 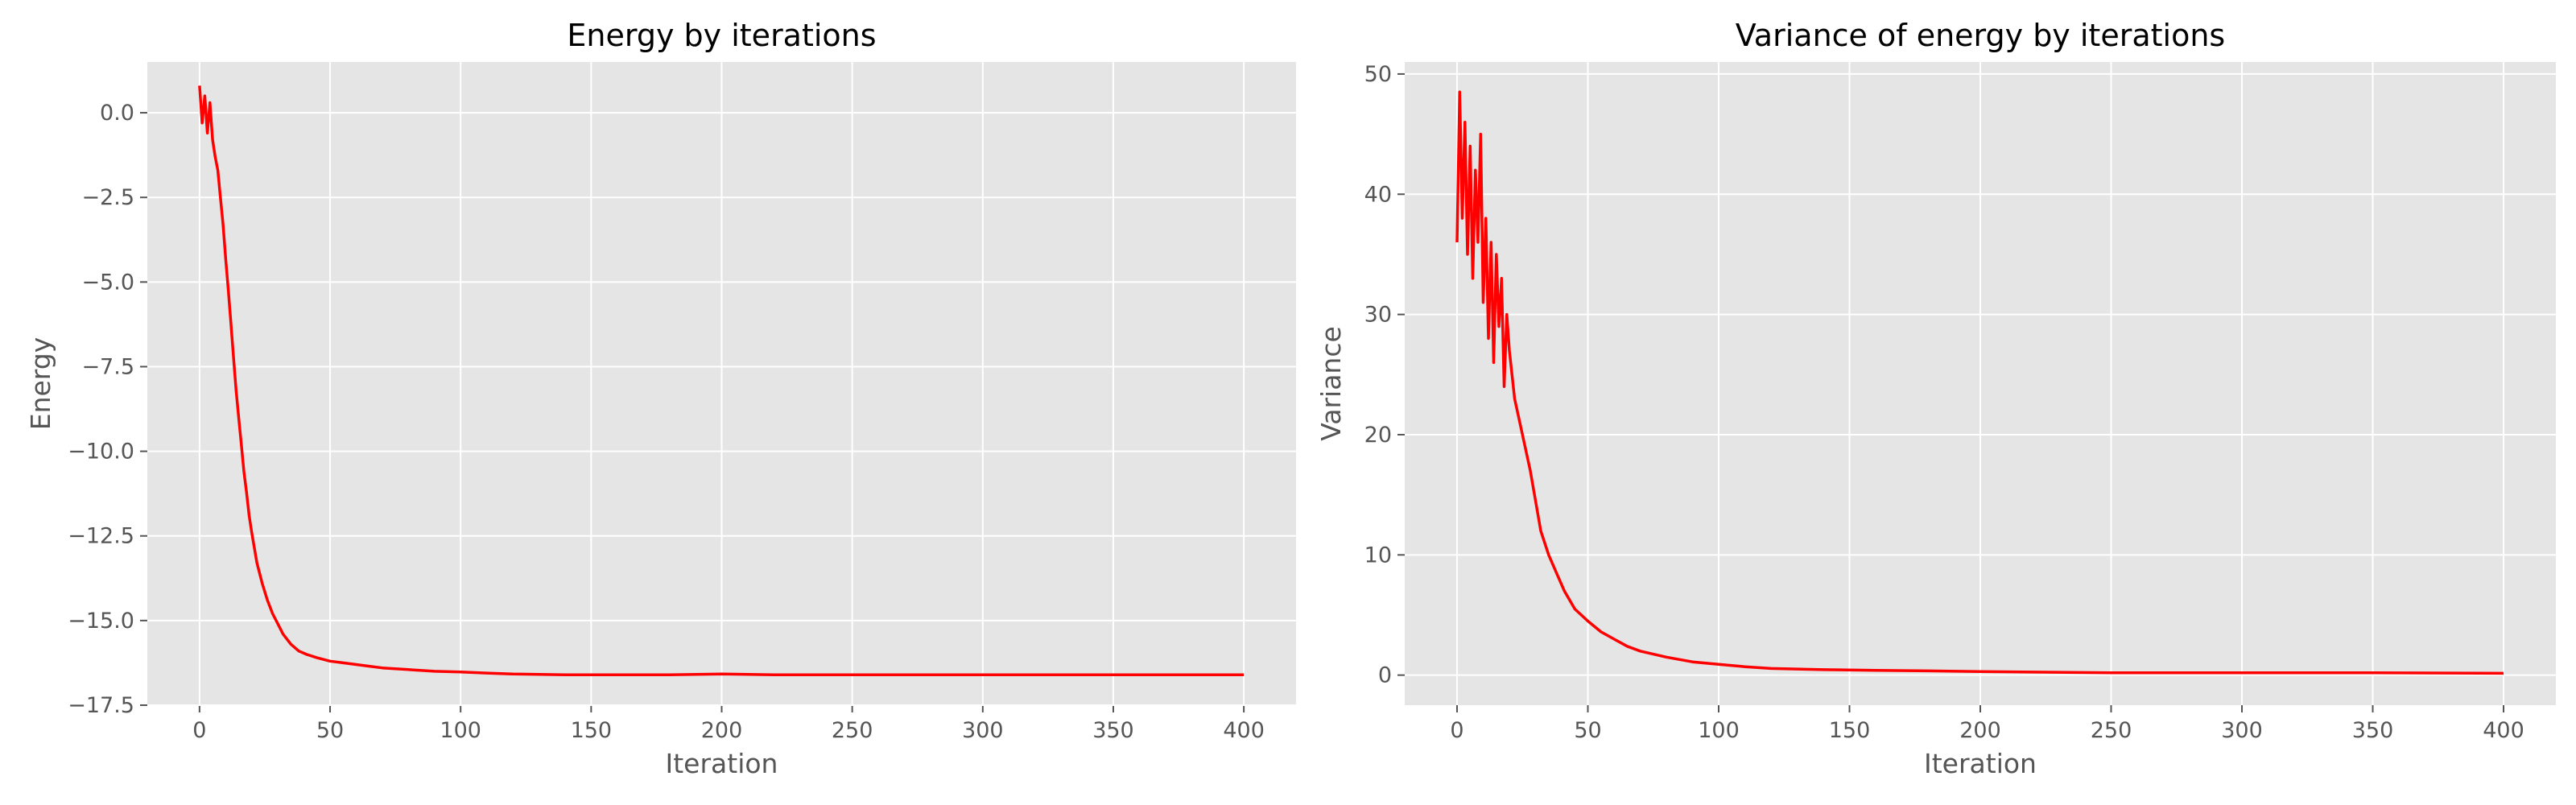 What do you see at coordinates (1378, 74) in the screenshot?
I see `y-tick-label: 50` at bounding box center [1378, 74].